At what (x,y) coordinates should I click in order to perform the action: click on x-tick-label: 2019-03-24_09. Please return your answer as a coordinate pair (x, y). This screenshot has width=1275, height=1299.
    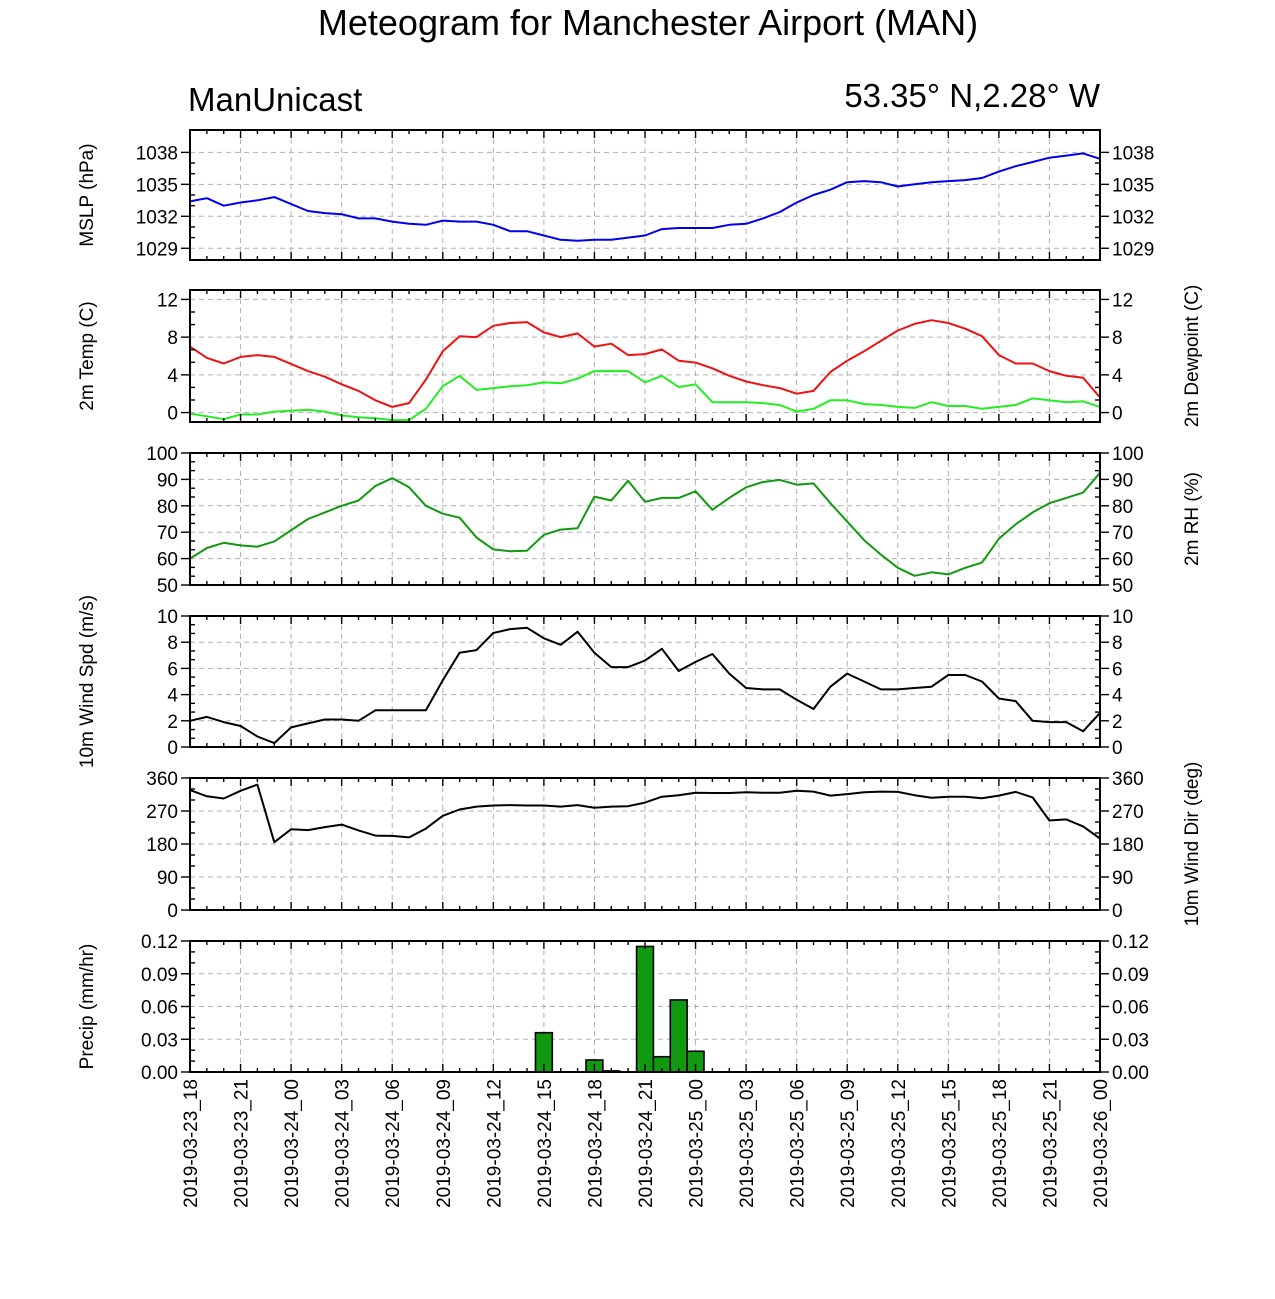
    Looking at the image, I should click on (444, 1143).